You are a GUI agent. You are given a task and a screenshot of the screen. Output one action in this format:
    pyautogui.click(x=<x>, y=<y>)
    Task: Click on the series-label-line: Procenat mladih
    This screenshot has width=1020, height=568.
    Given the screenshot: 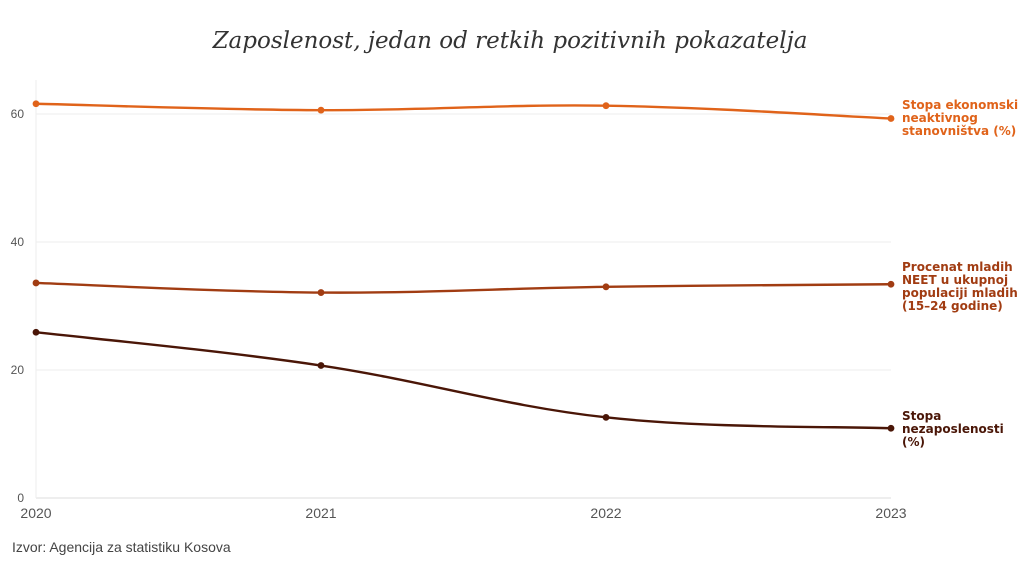 What is the action you would take?
    pyautogui.click(x=957, y=267)
    